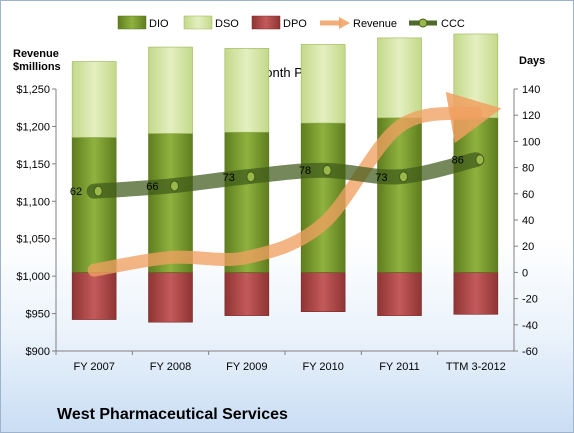  Describe the element at coordinates (528, 169) in the screenshot. I see `right-tick-label: 80` at that location.